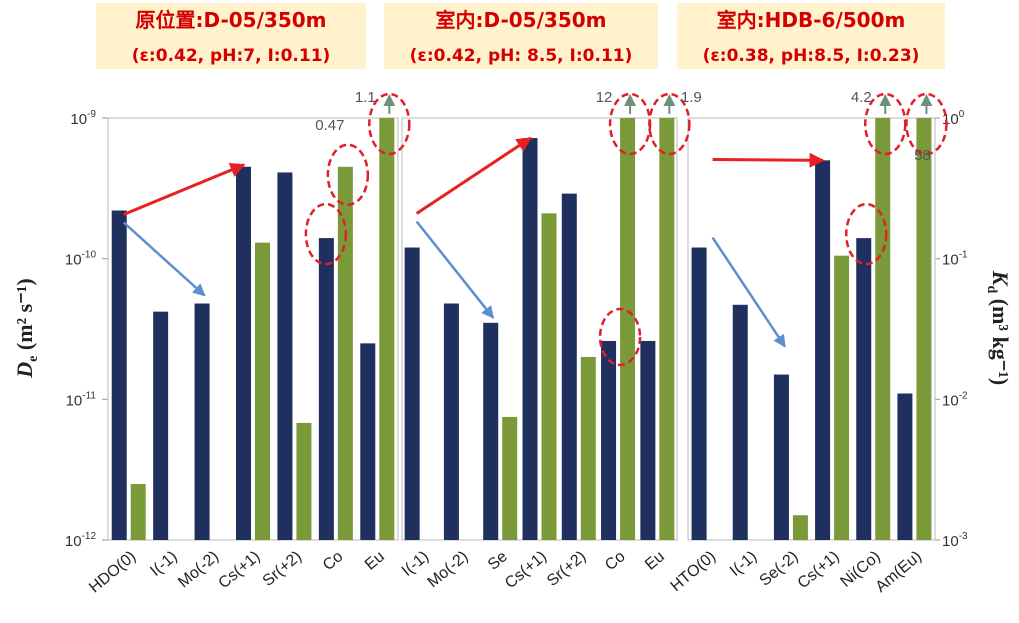 This screenshot has width=1019, height=623. I want to click on offscale-annotation: 12, so click(604, 97).